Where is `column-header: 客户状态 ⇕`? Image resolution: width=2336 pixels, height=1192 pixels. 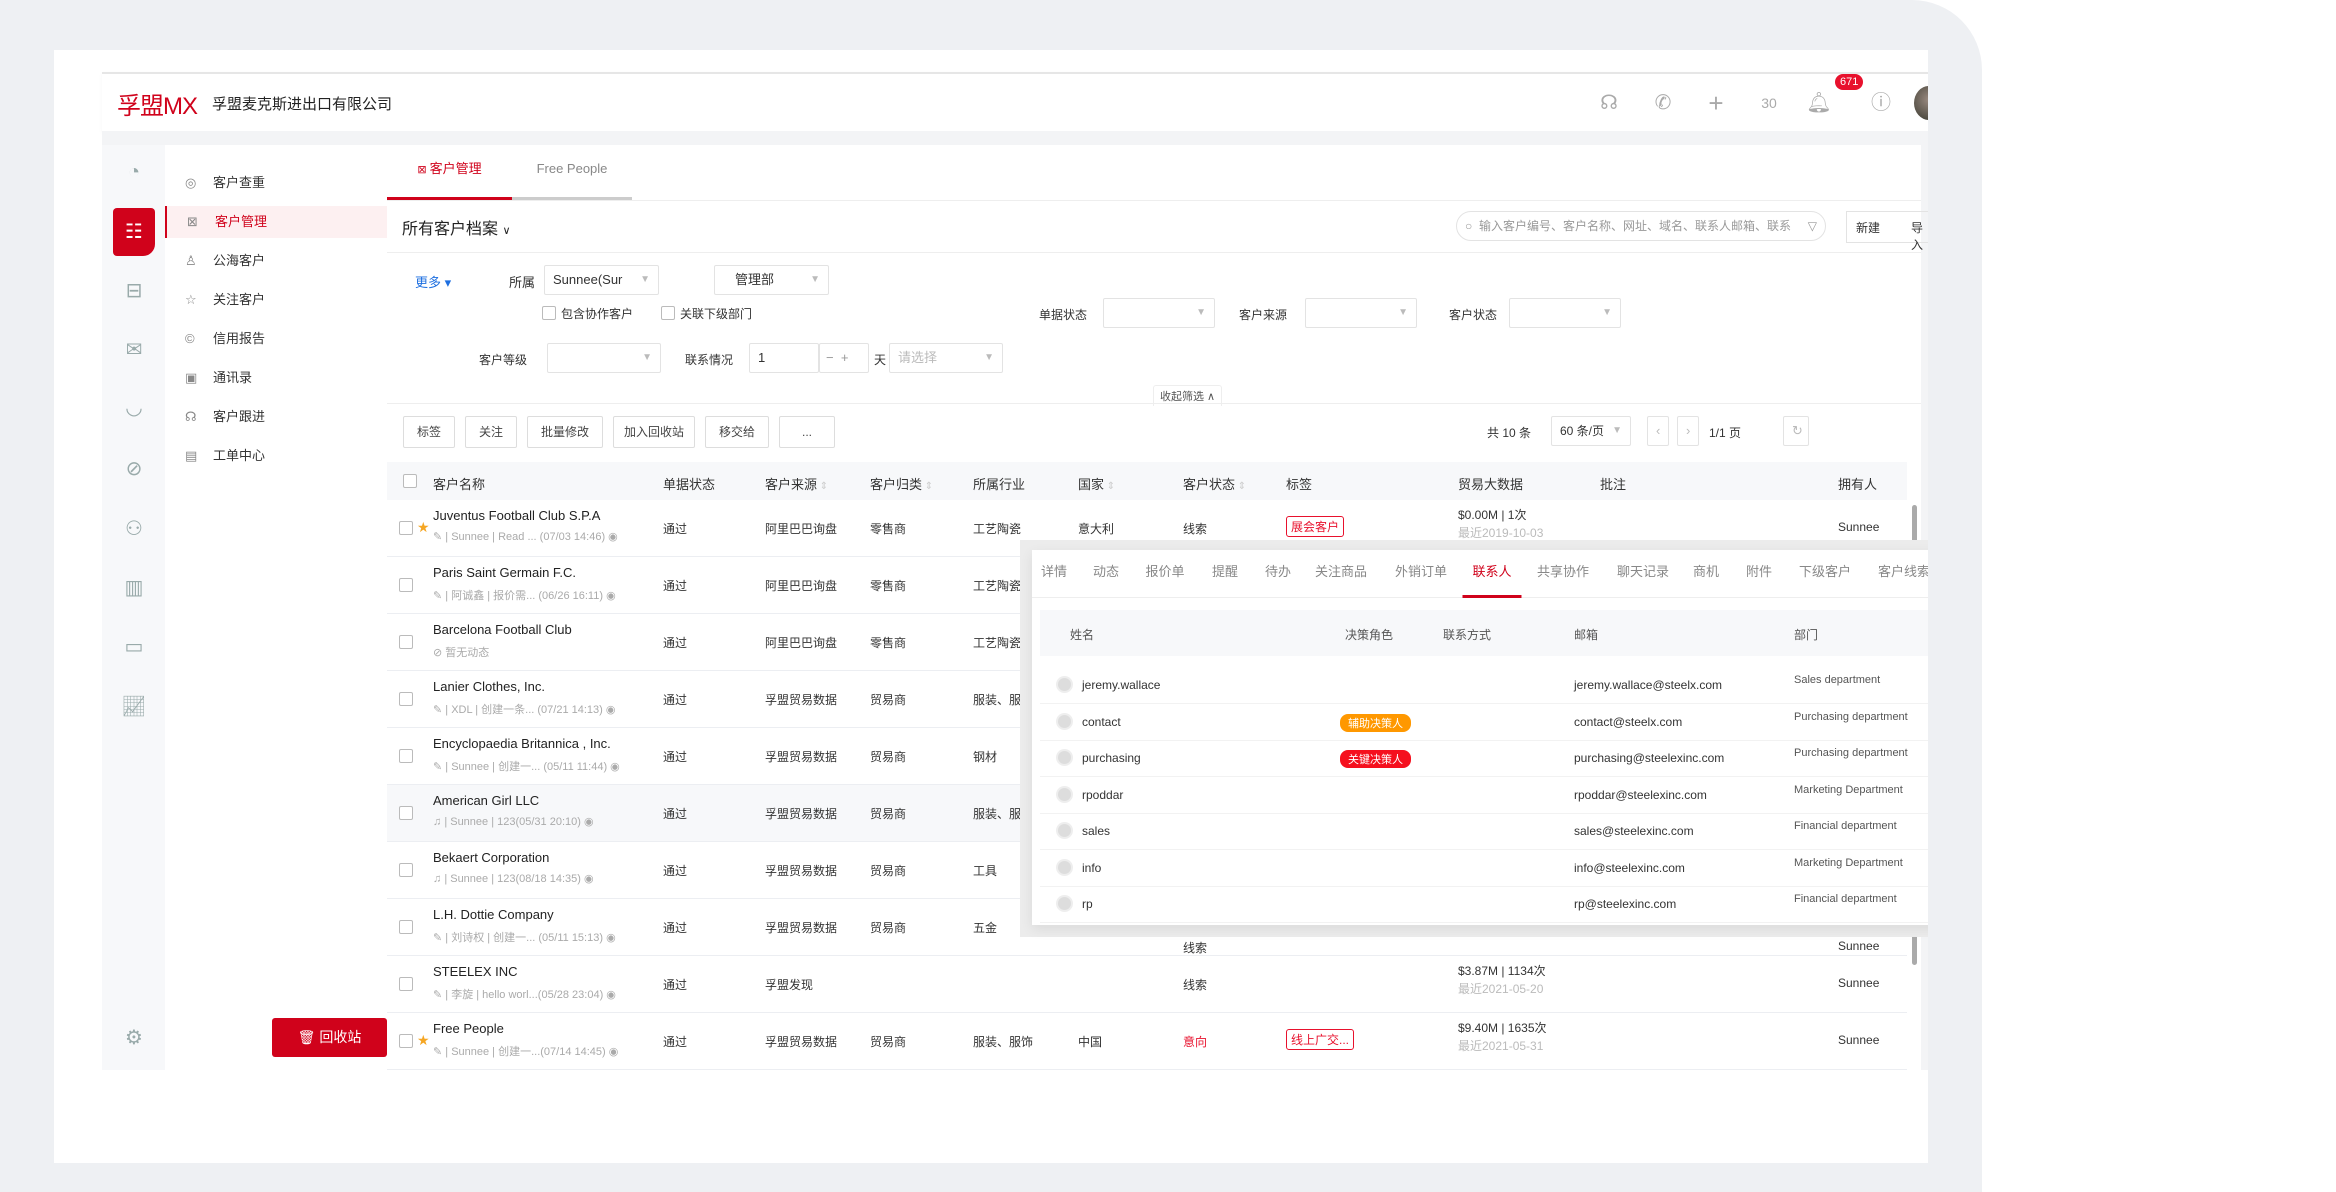
column-header: 客户状态 ⇕ is located at coordinates (1214, 483).